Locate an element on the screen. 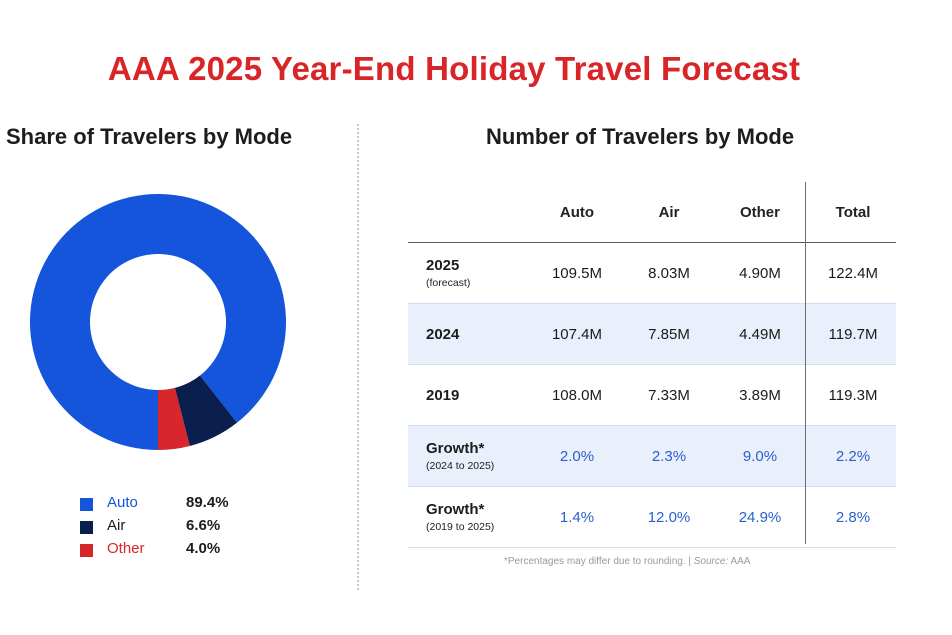  table-cell-air: 8.03M is located at coordinates (669, 273).